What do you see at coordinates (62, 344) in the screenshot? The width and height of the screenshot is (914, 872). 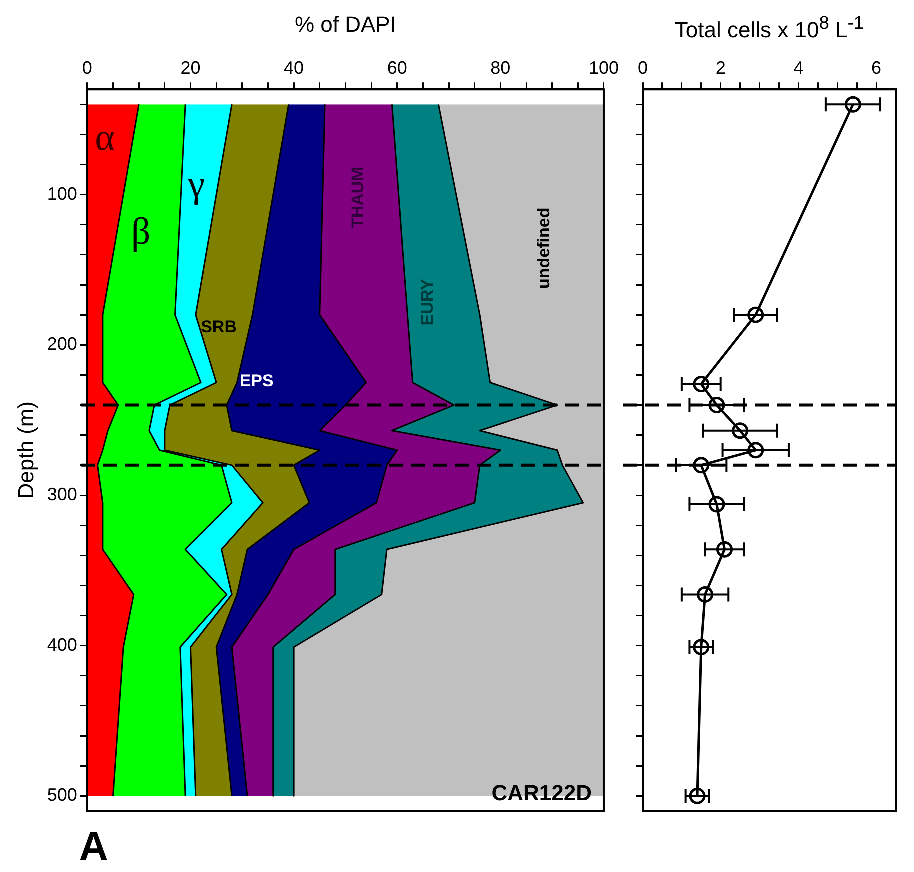 I see `y-tick-label: 200` at bounding box center [62, 344].